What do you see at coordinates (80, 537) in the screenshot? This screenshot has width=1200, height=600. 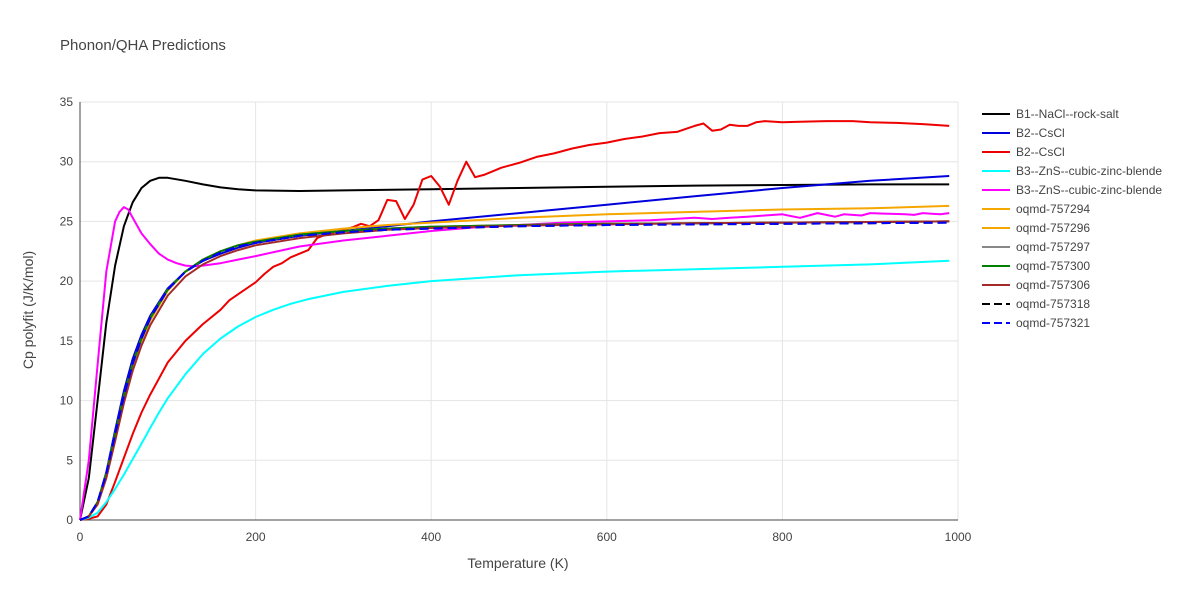 I see `x-tick-label: 0` at bounding box center [80, 537].